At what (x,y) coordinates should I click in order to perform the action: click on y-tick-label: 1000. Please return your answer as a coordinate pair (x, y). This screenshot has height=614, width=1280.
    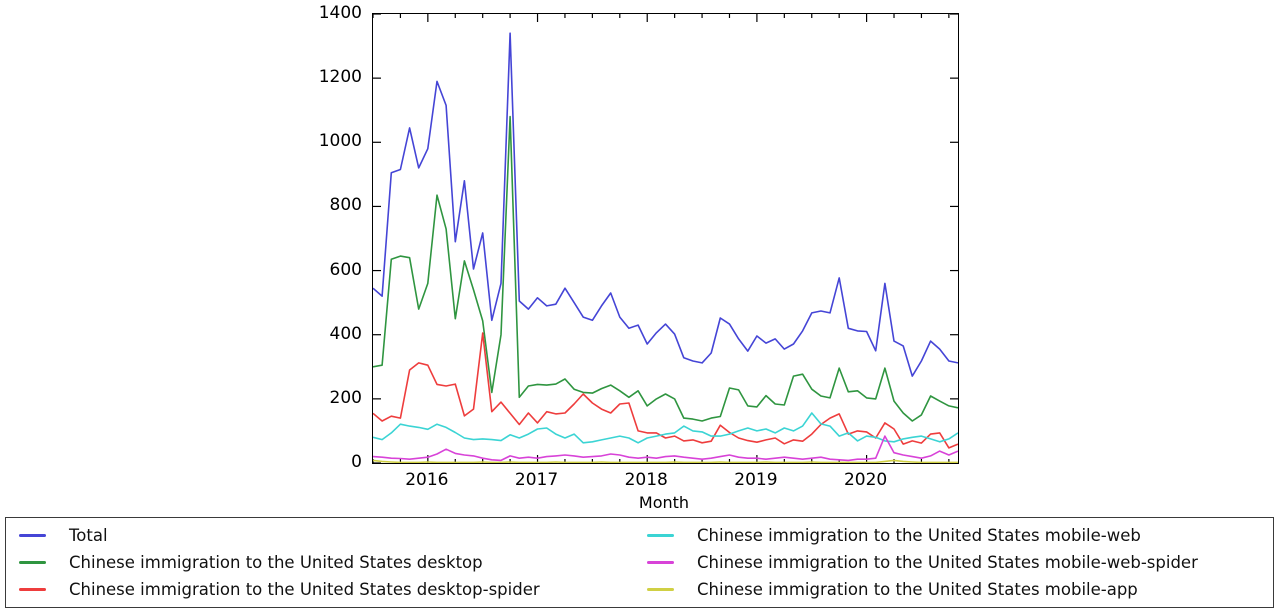
    Looking at the image, I should click on (340, 141).